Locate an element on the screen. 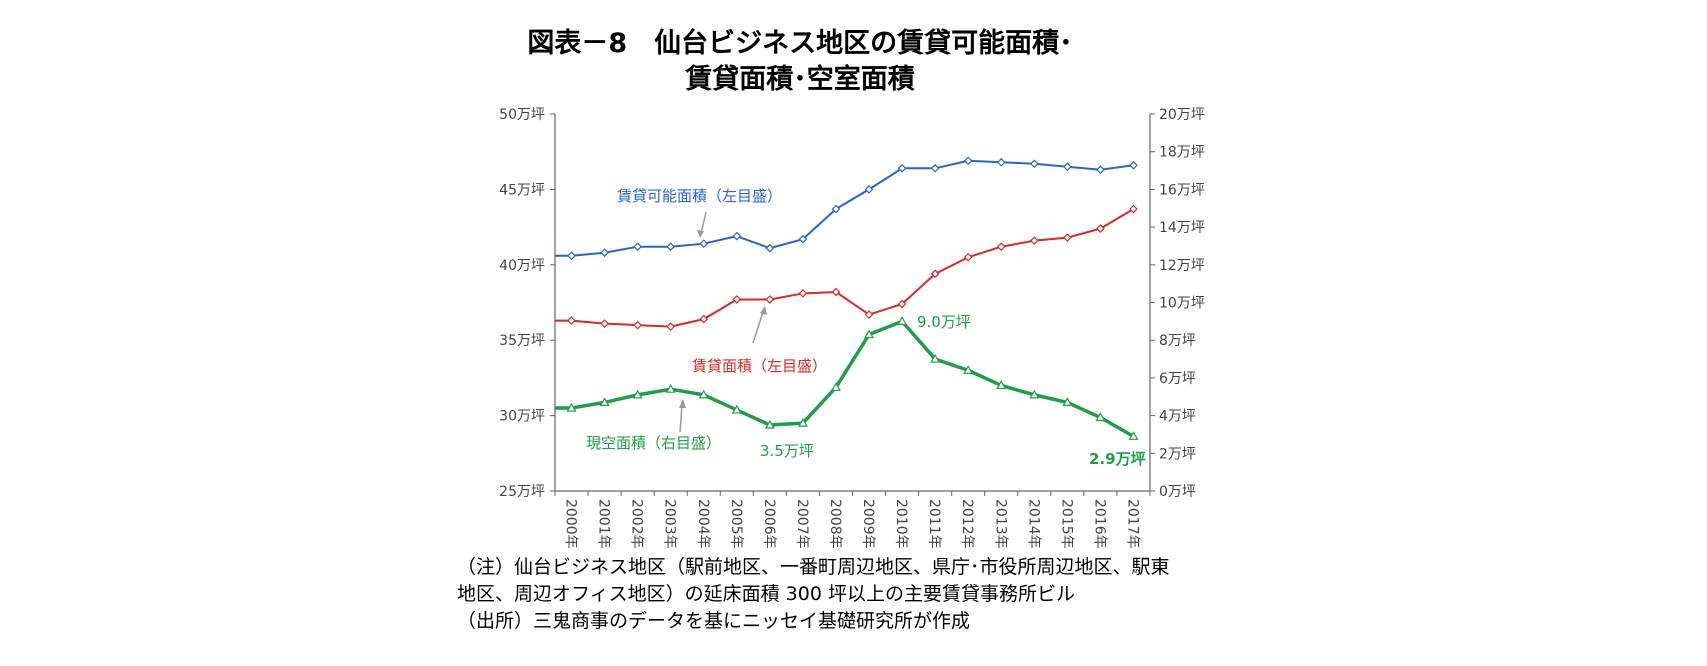 The image size is (1707, 666). x-tick-label: 2012年 is located at coordinates (967, 524).